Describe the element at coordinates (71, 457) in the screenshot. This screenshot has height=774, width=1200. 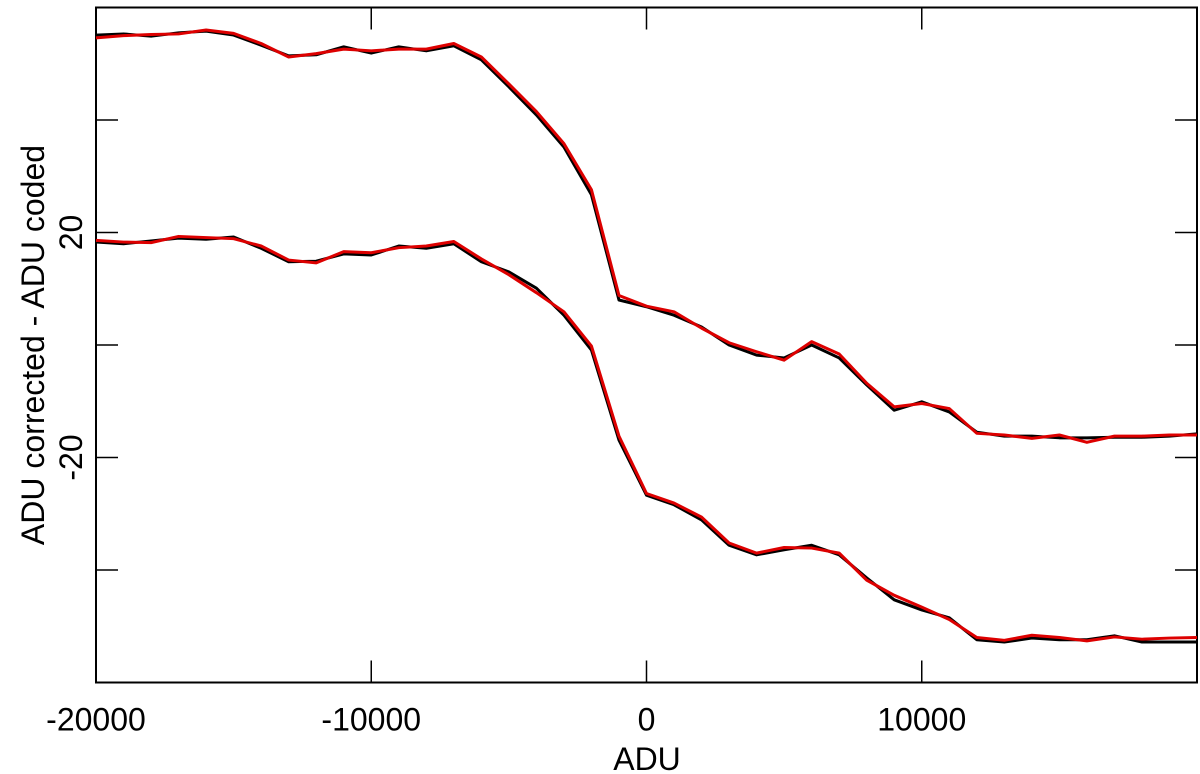
I see `y-tick-label: -20` at that location.